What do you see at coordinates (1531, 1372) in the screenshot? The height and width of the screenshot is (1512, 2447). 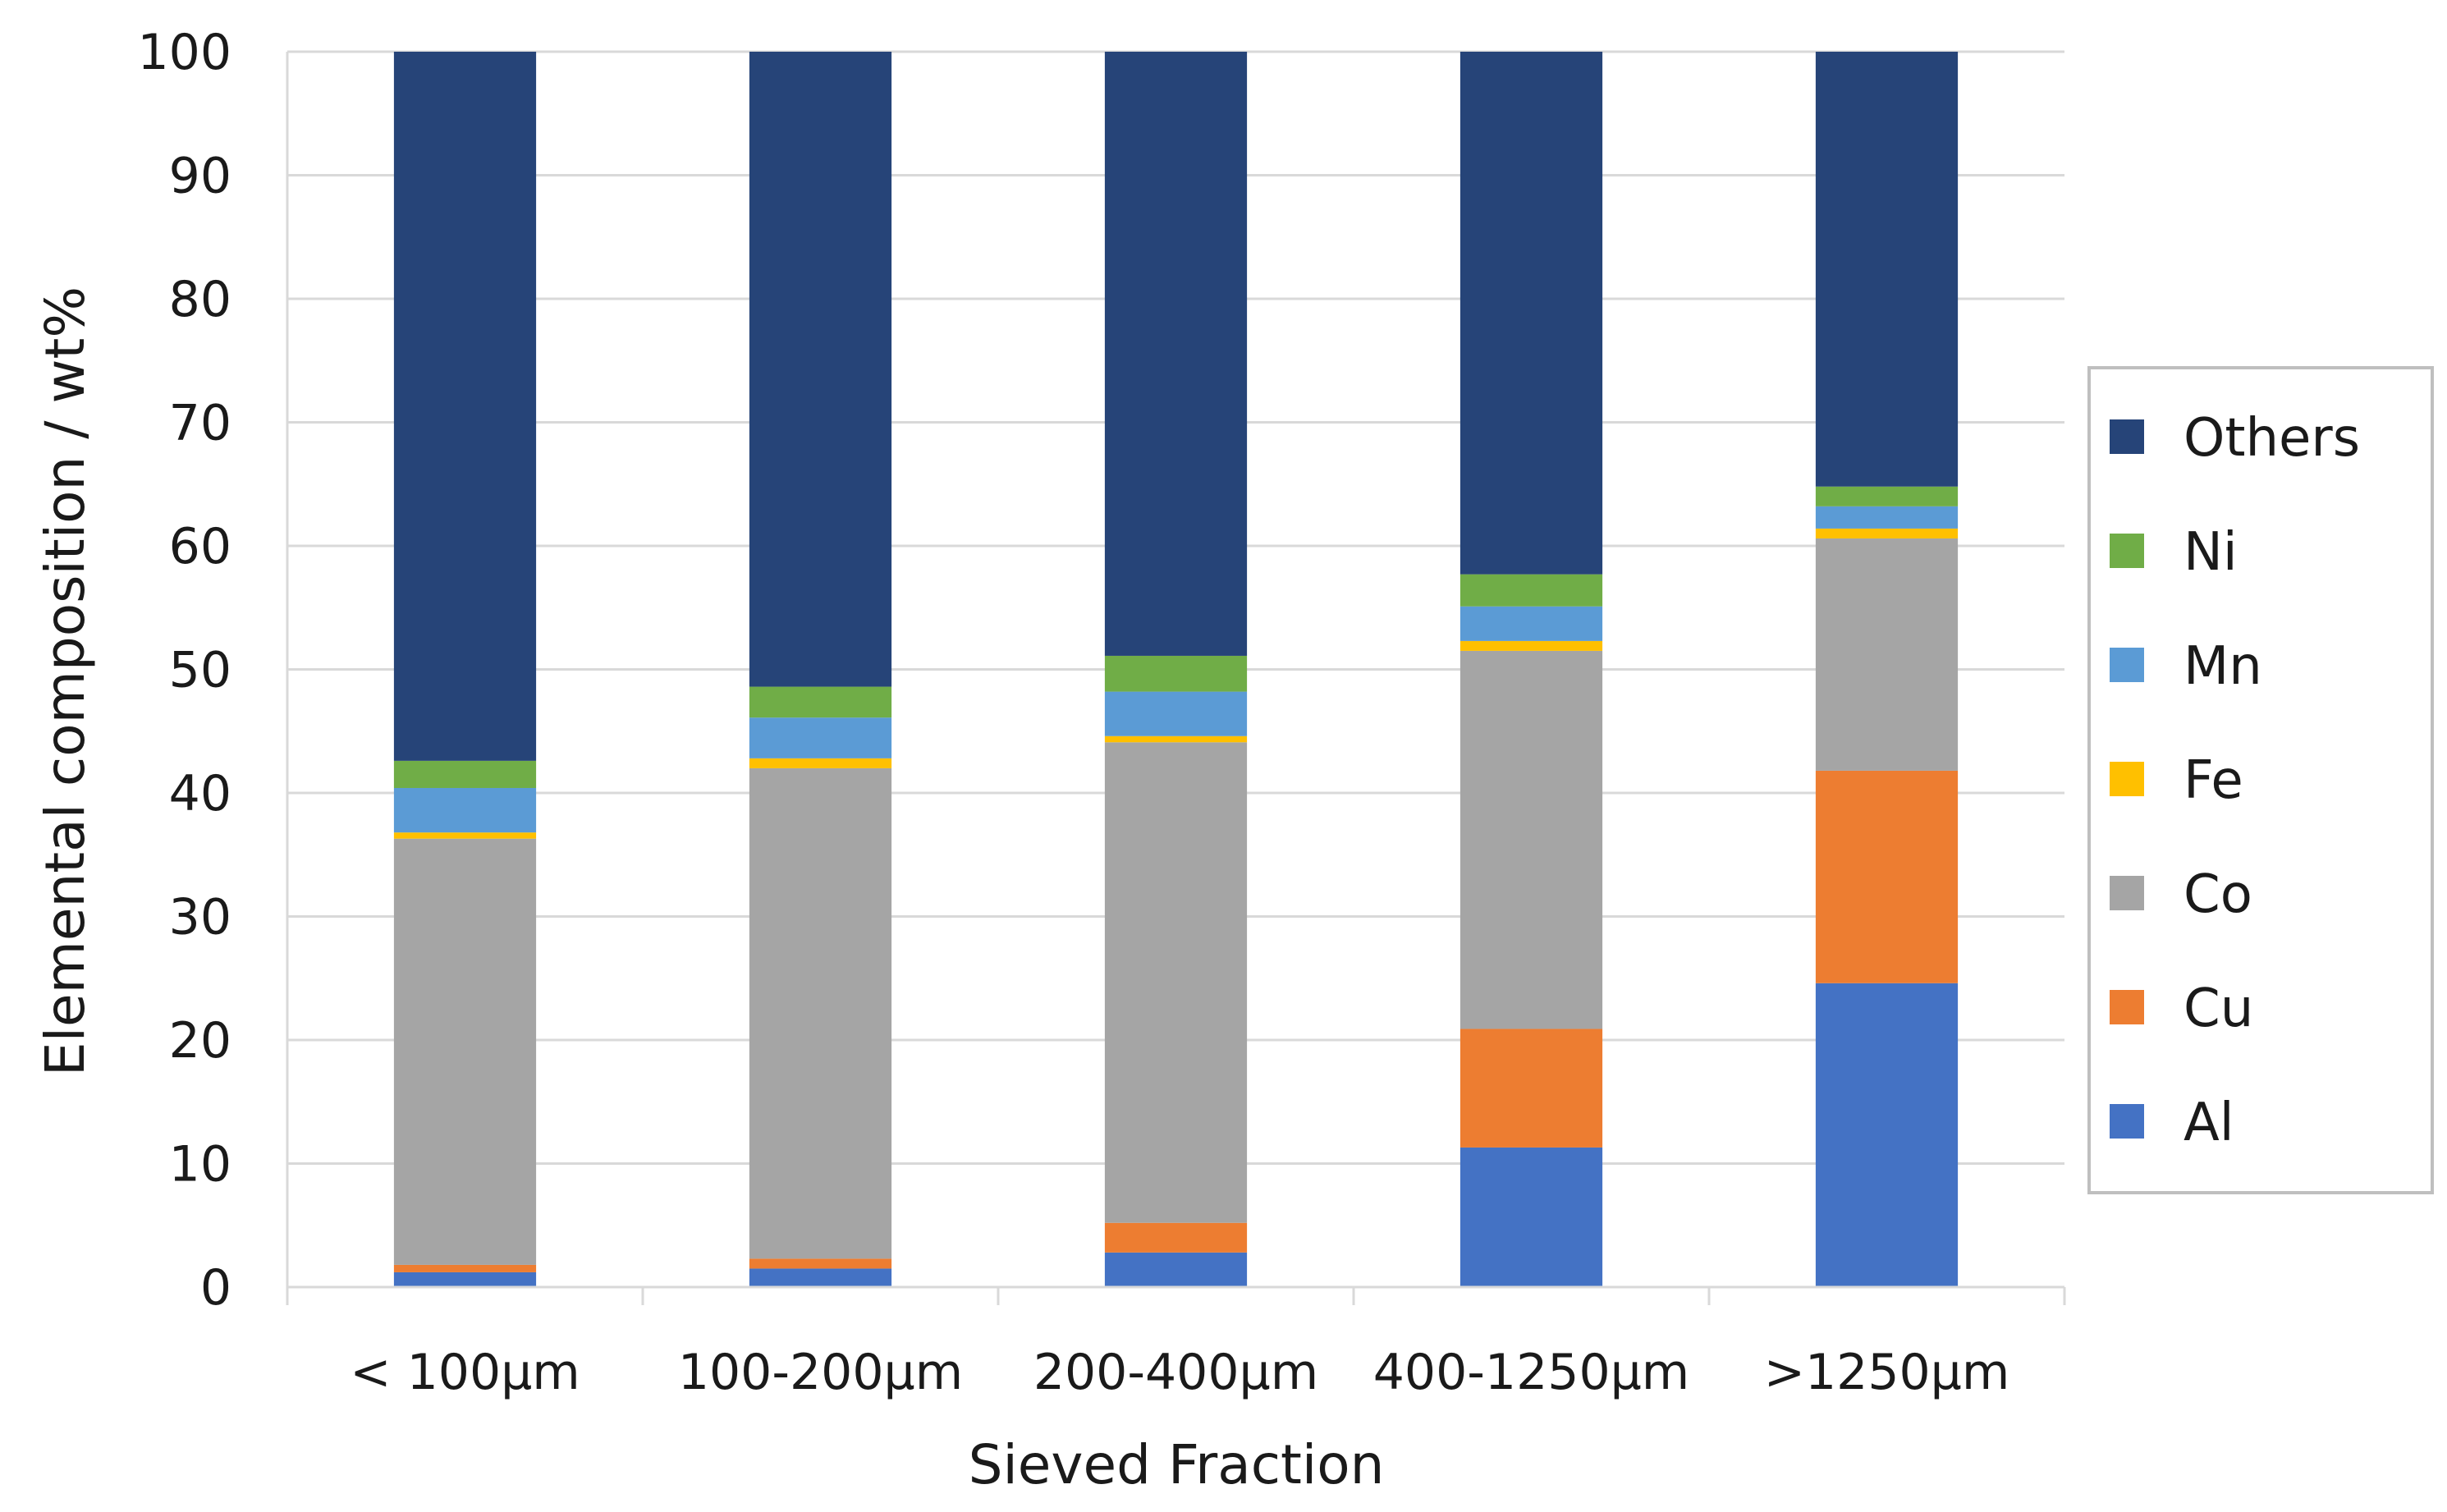 I see `x-tick-label-3: 400-1250µm` at bounding box center [1531, 1372].